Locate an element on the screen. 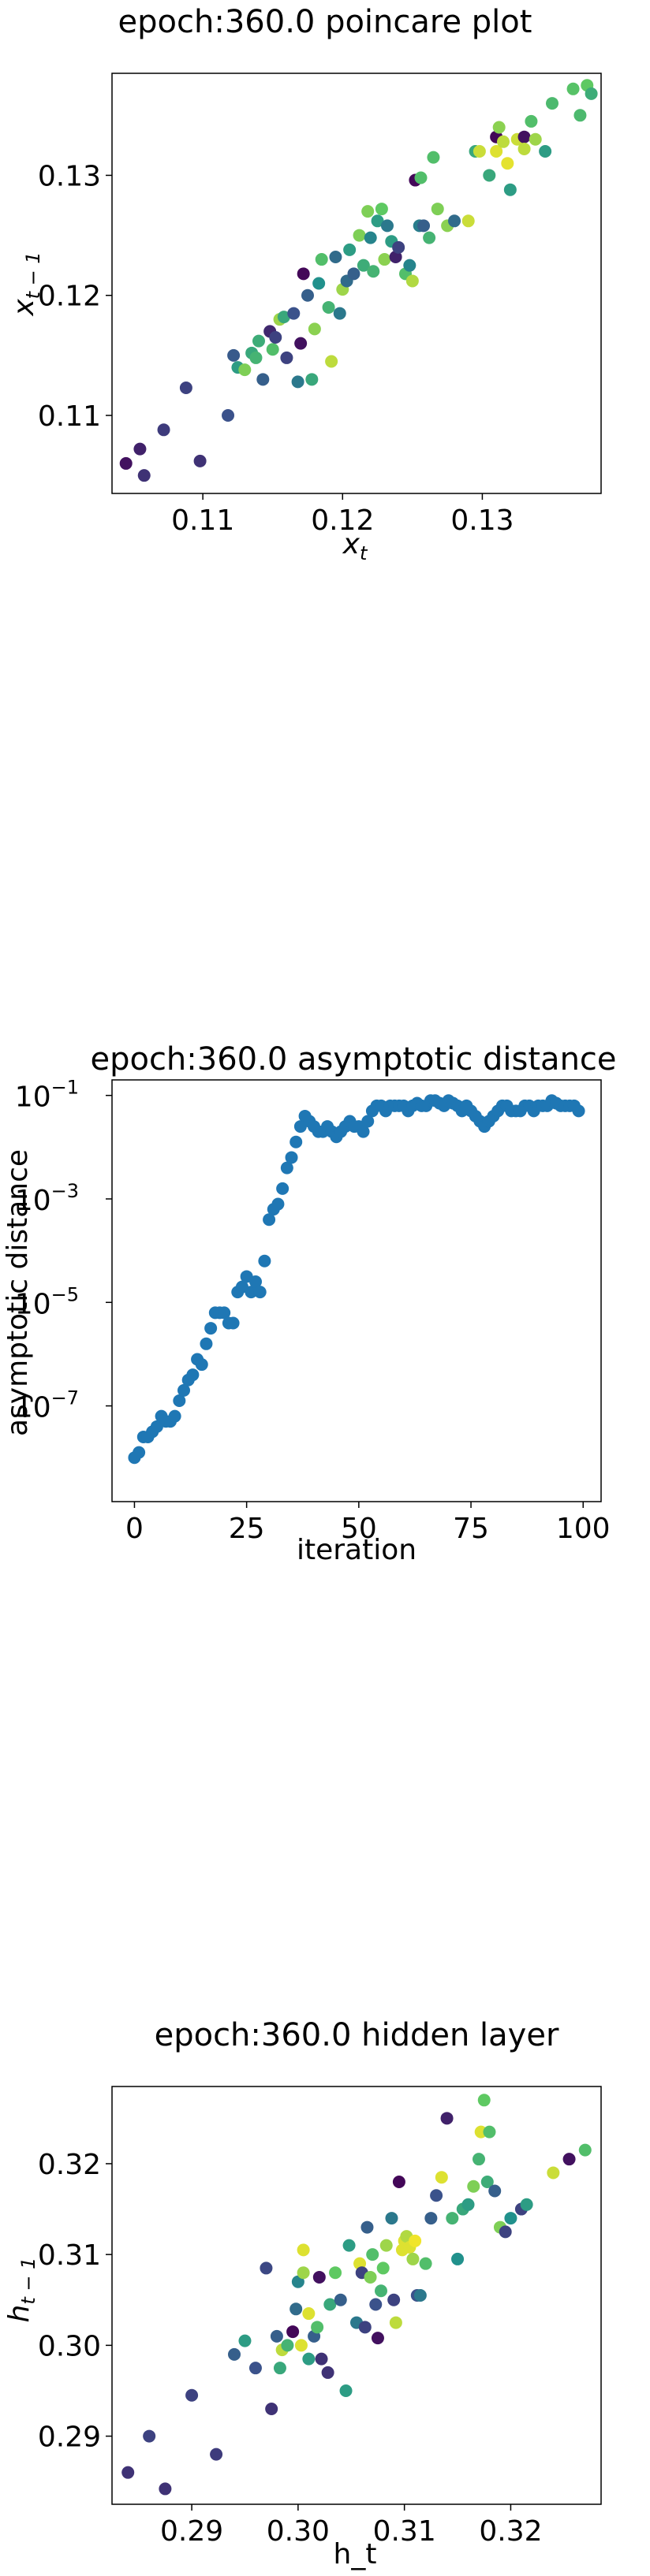  chart-title: epoch:360.0 hidden layer is located at coordinates (357, 2035).